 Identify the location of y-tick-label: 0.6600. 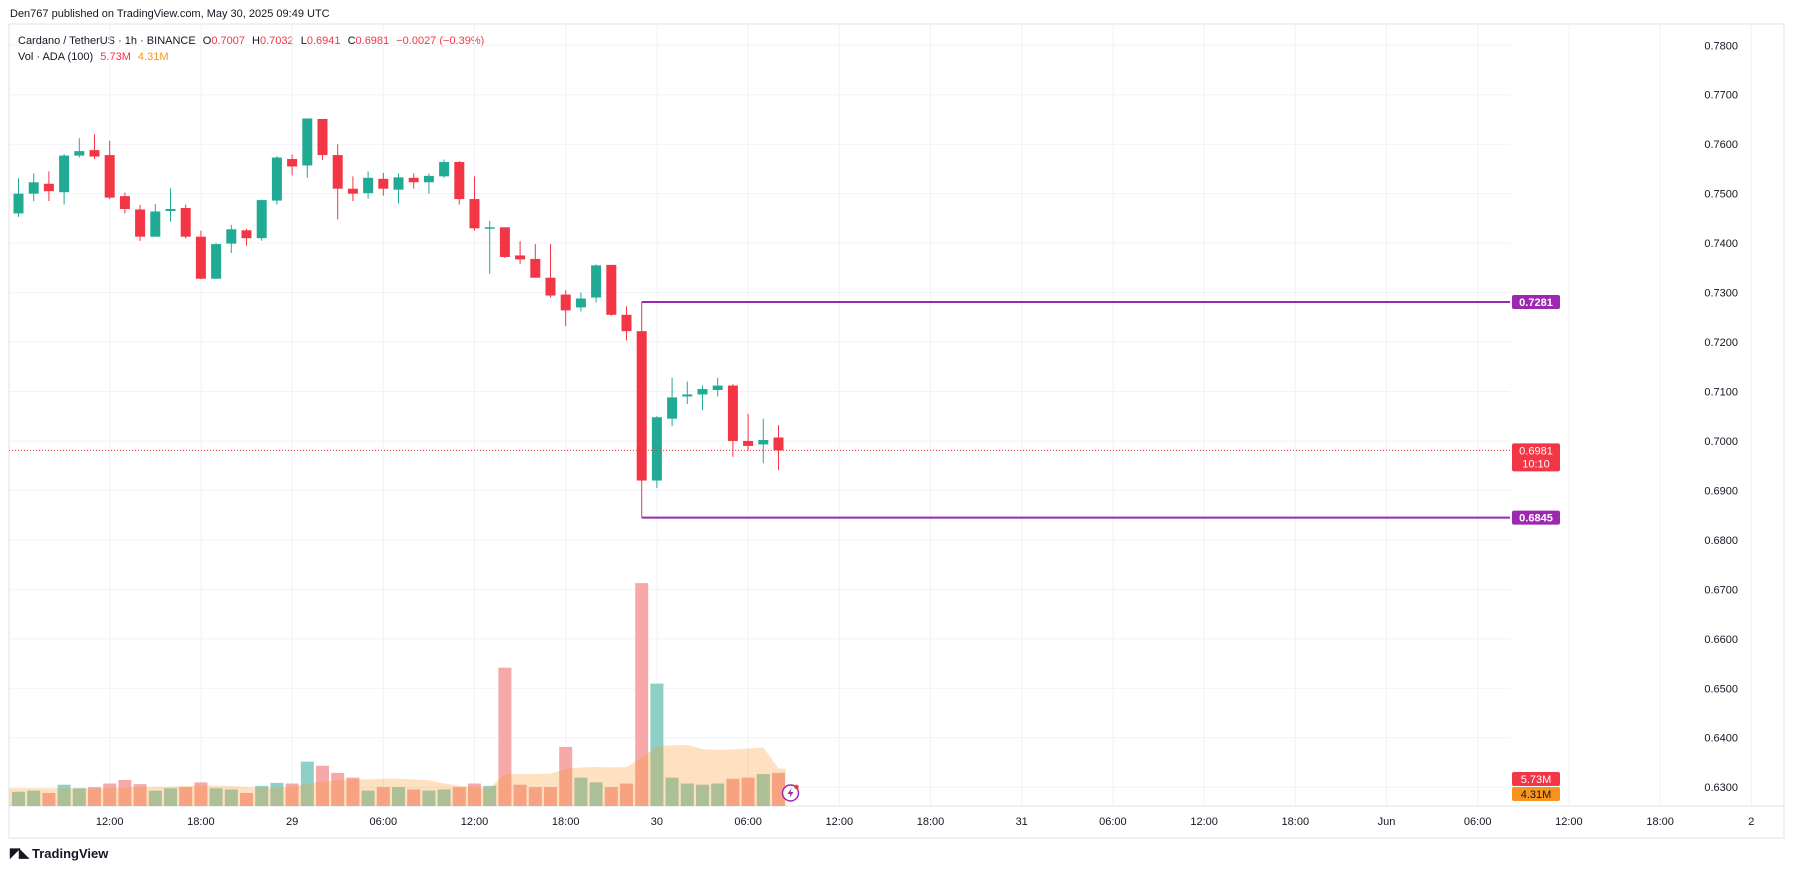
(1721, 640).